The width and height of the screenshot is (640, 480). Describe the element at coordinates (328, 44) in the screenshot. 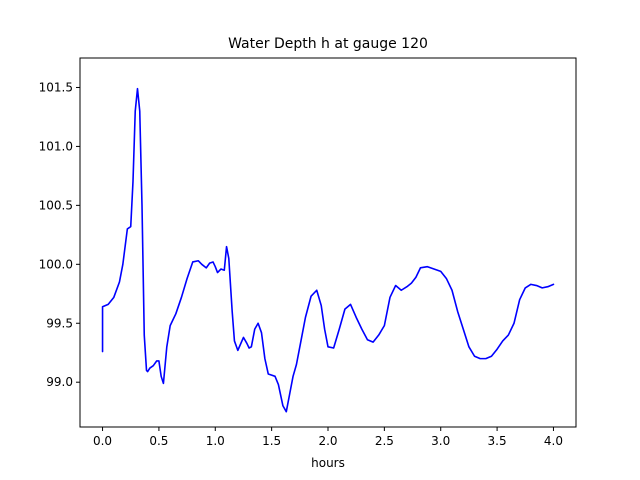

I see `chart-title: Water Depth h at gauge 120` at that location.